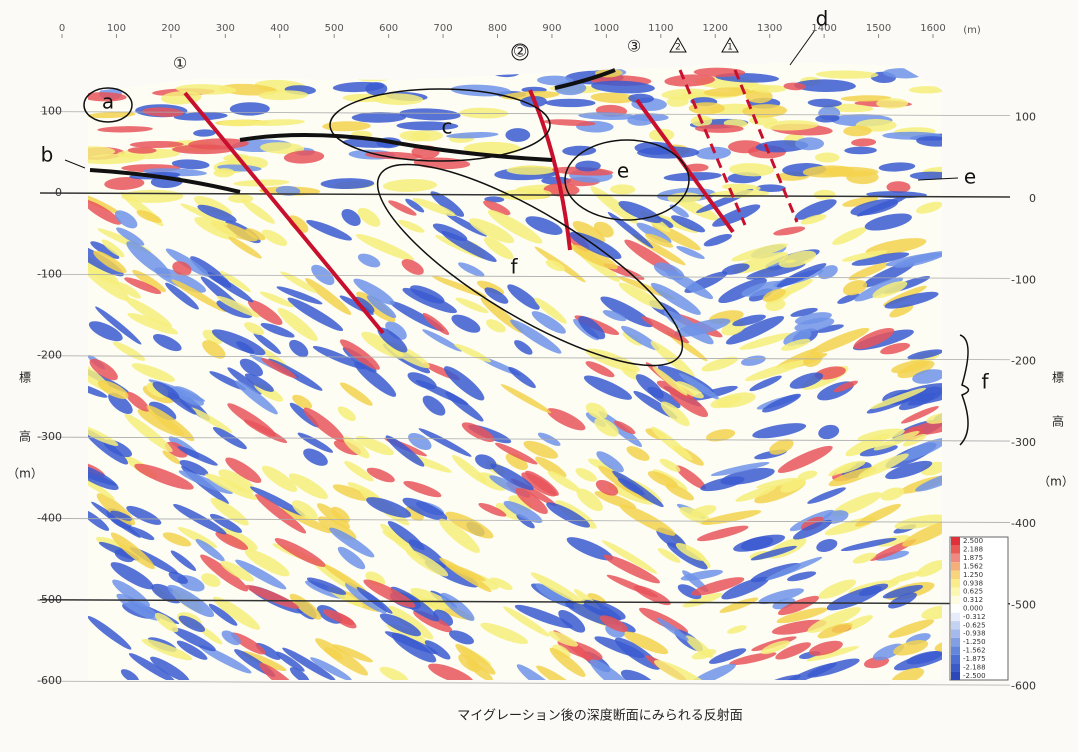 This screenshot has width=1078, height=752. Describe the element at coordinates (974, 667) in the screenshot. I see `colorbar-label: -2.188` at that location.